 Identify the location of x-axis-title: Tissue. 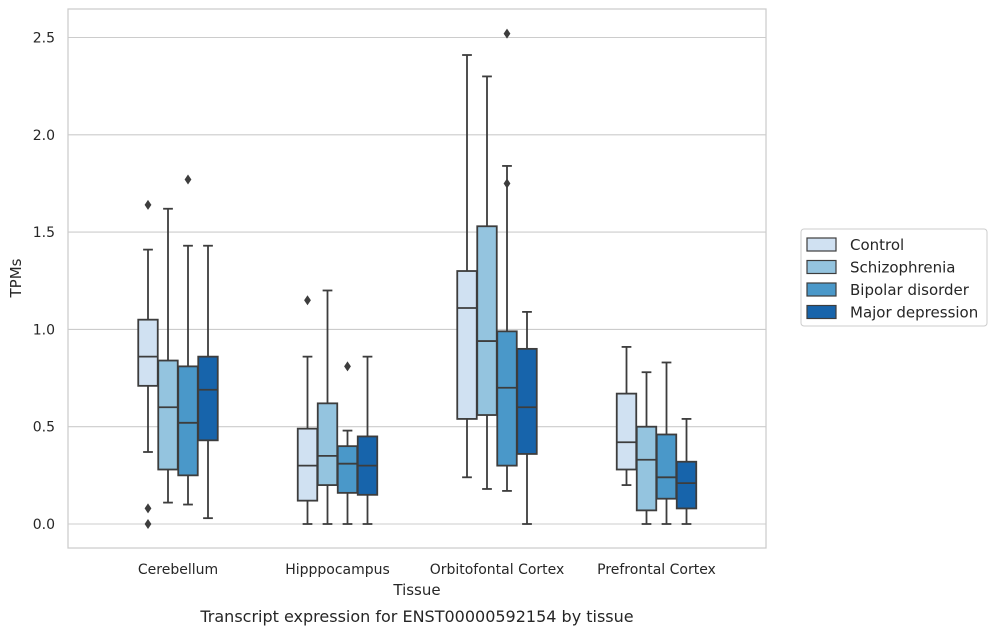
(416, 590).